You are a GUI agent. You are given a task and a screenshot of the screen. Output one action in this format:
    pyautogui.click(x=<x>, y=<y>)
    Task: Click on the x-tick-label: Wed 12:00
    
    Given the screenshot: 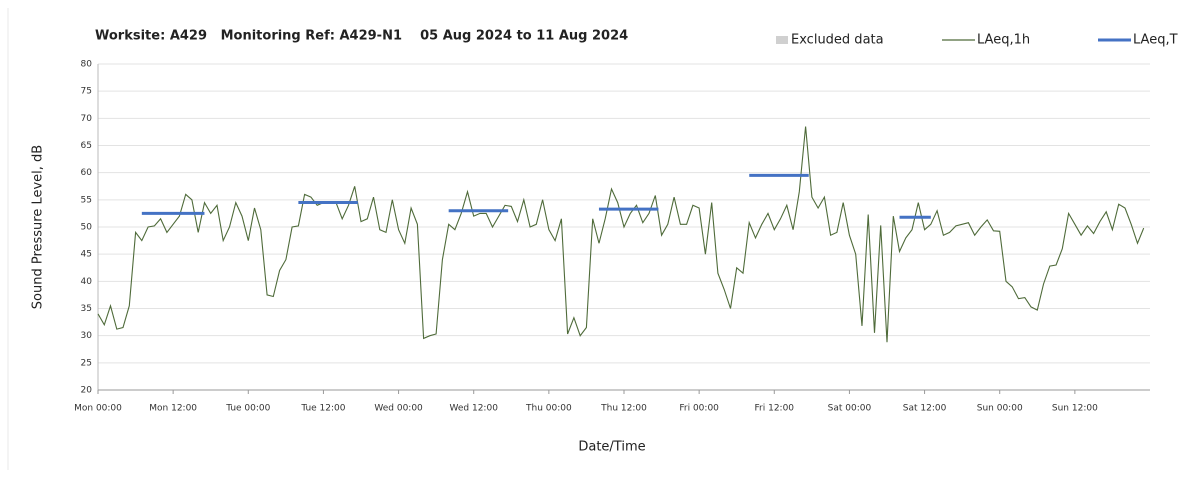 What is the action you would take?
    pyautogui.click(x=474, y=409)
    